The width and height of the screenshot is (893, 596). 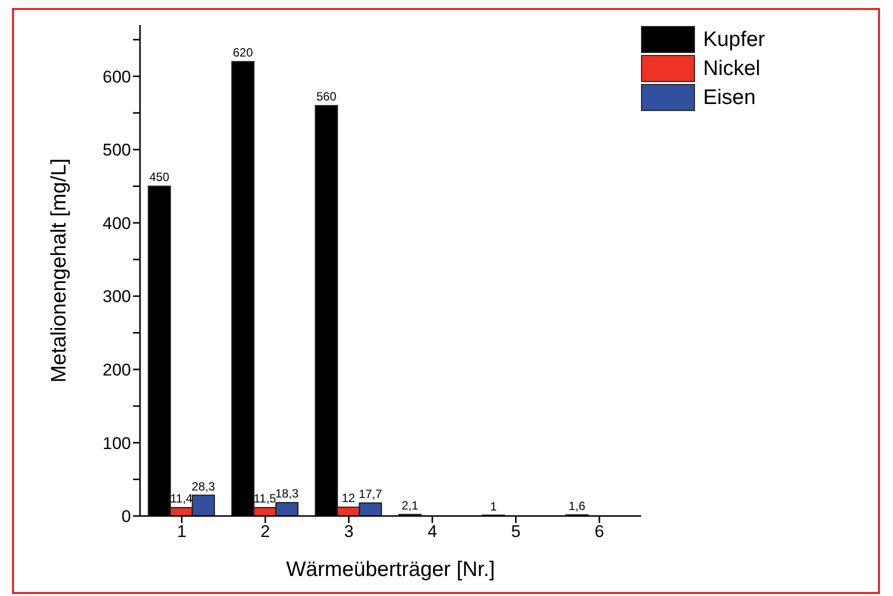 What do you see at coordinates (410, 505) in the screenshot?
I see `data-label: 2,1` at bounding box center [410, 505].